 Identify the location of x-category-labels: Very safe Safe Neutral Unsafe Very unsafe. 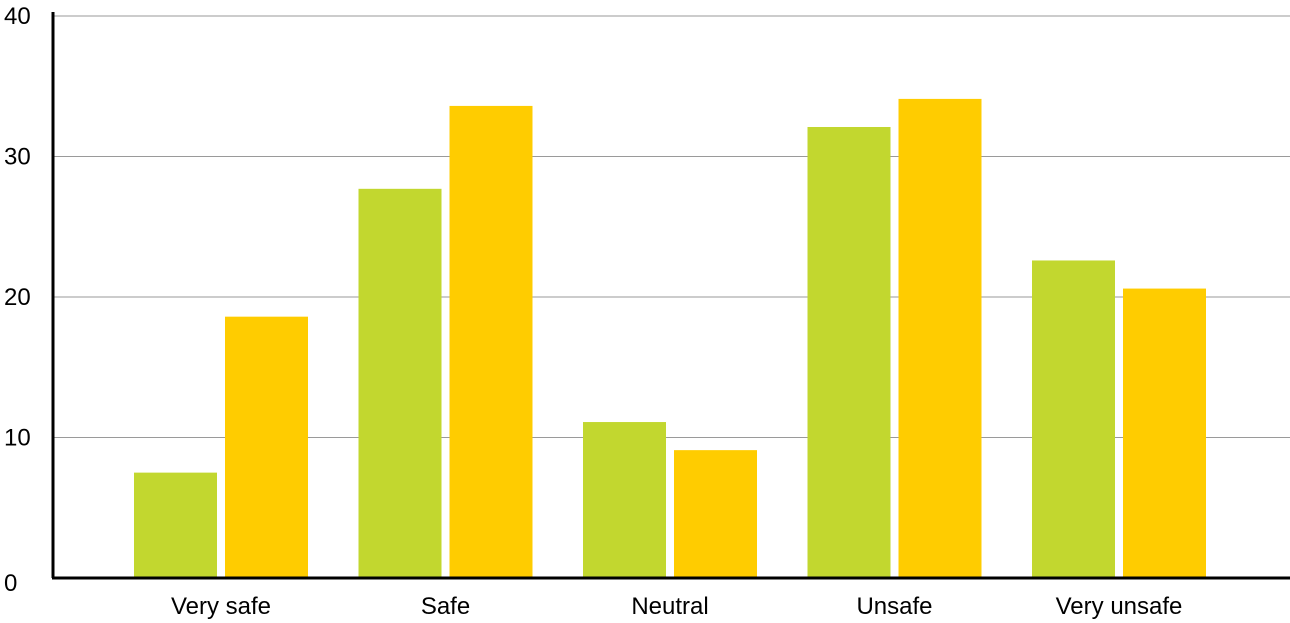
(676, 606).